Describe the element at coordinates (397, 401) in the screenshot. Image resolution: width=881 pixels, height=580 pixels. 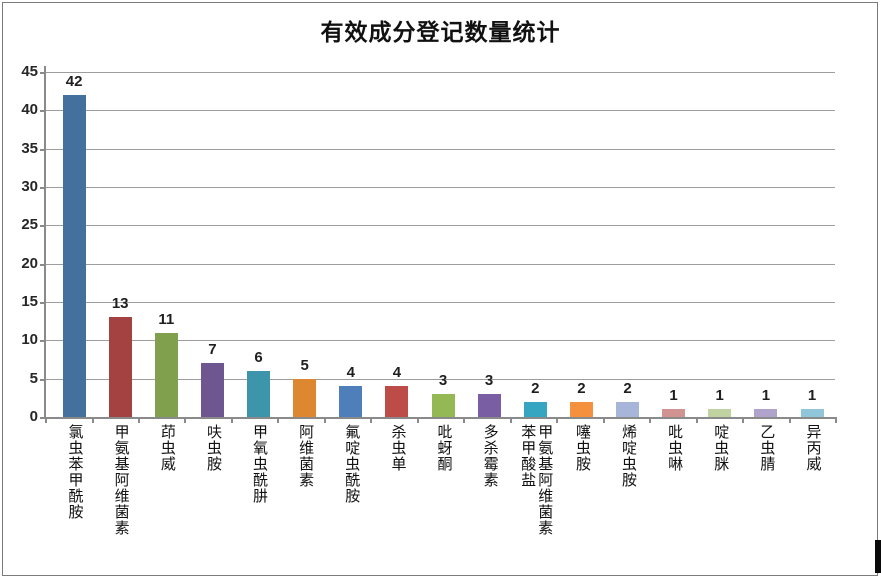
I see `bar-杀虫单` at that location.